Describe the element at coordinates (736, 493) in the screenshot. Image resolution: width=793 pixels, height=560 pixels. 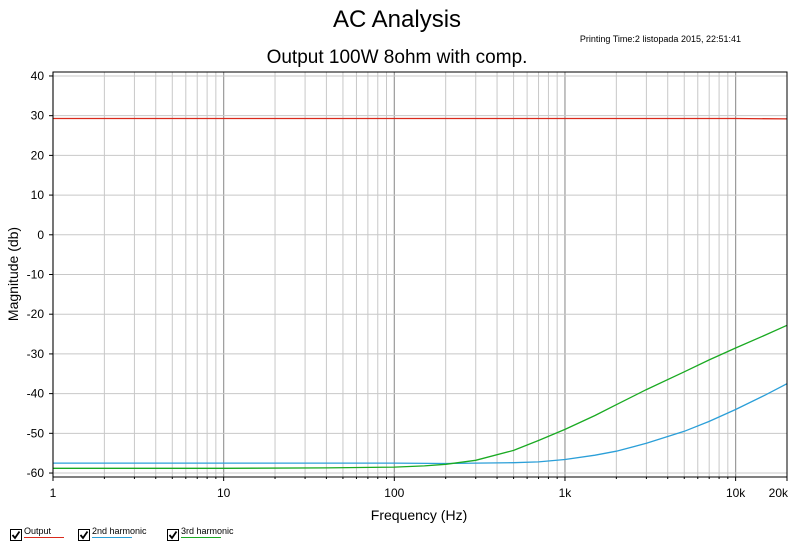
I see `x-tick-label: 10k` at that location.